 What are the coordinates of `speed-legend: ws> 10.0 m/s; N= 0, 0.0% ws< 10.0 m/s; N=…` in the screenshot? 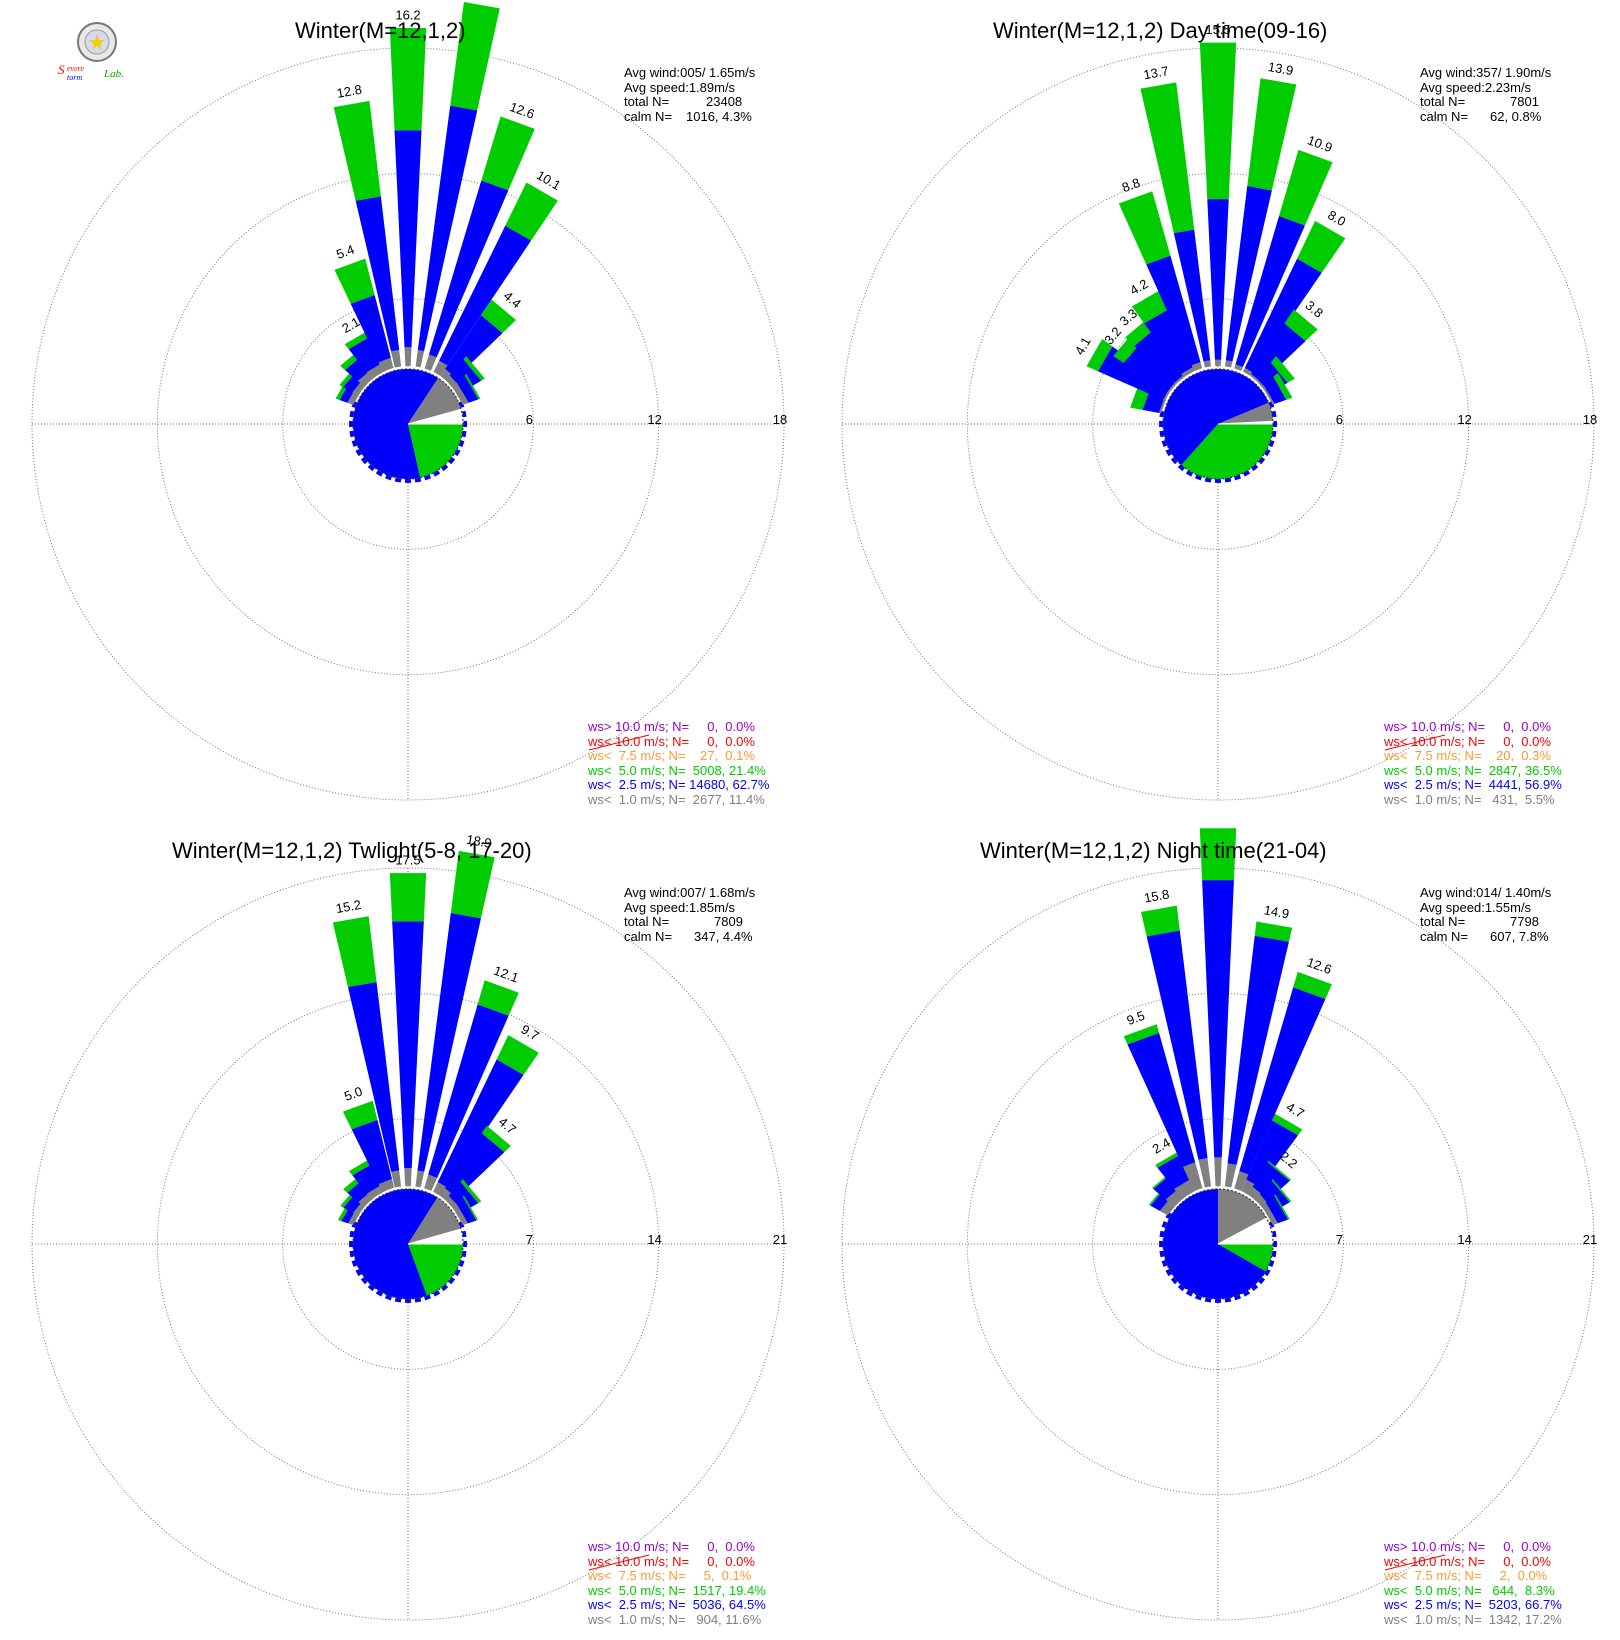 It's located at (1473, 763).